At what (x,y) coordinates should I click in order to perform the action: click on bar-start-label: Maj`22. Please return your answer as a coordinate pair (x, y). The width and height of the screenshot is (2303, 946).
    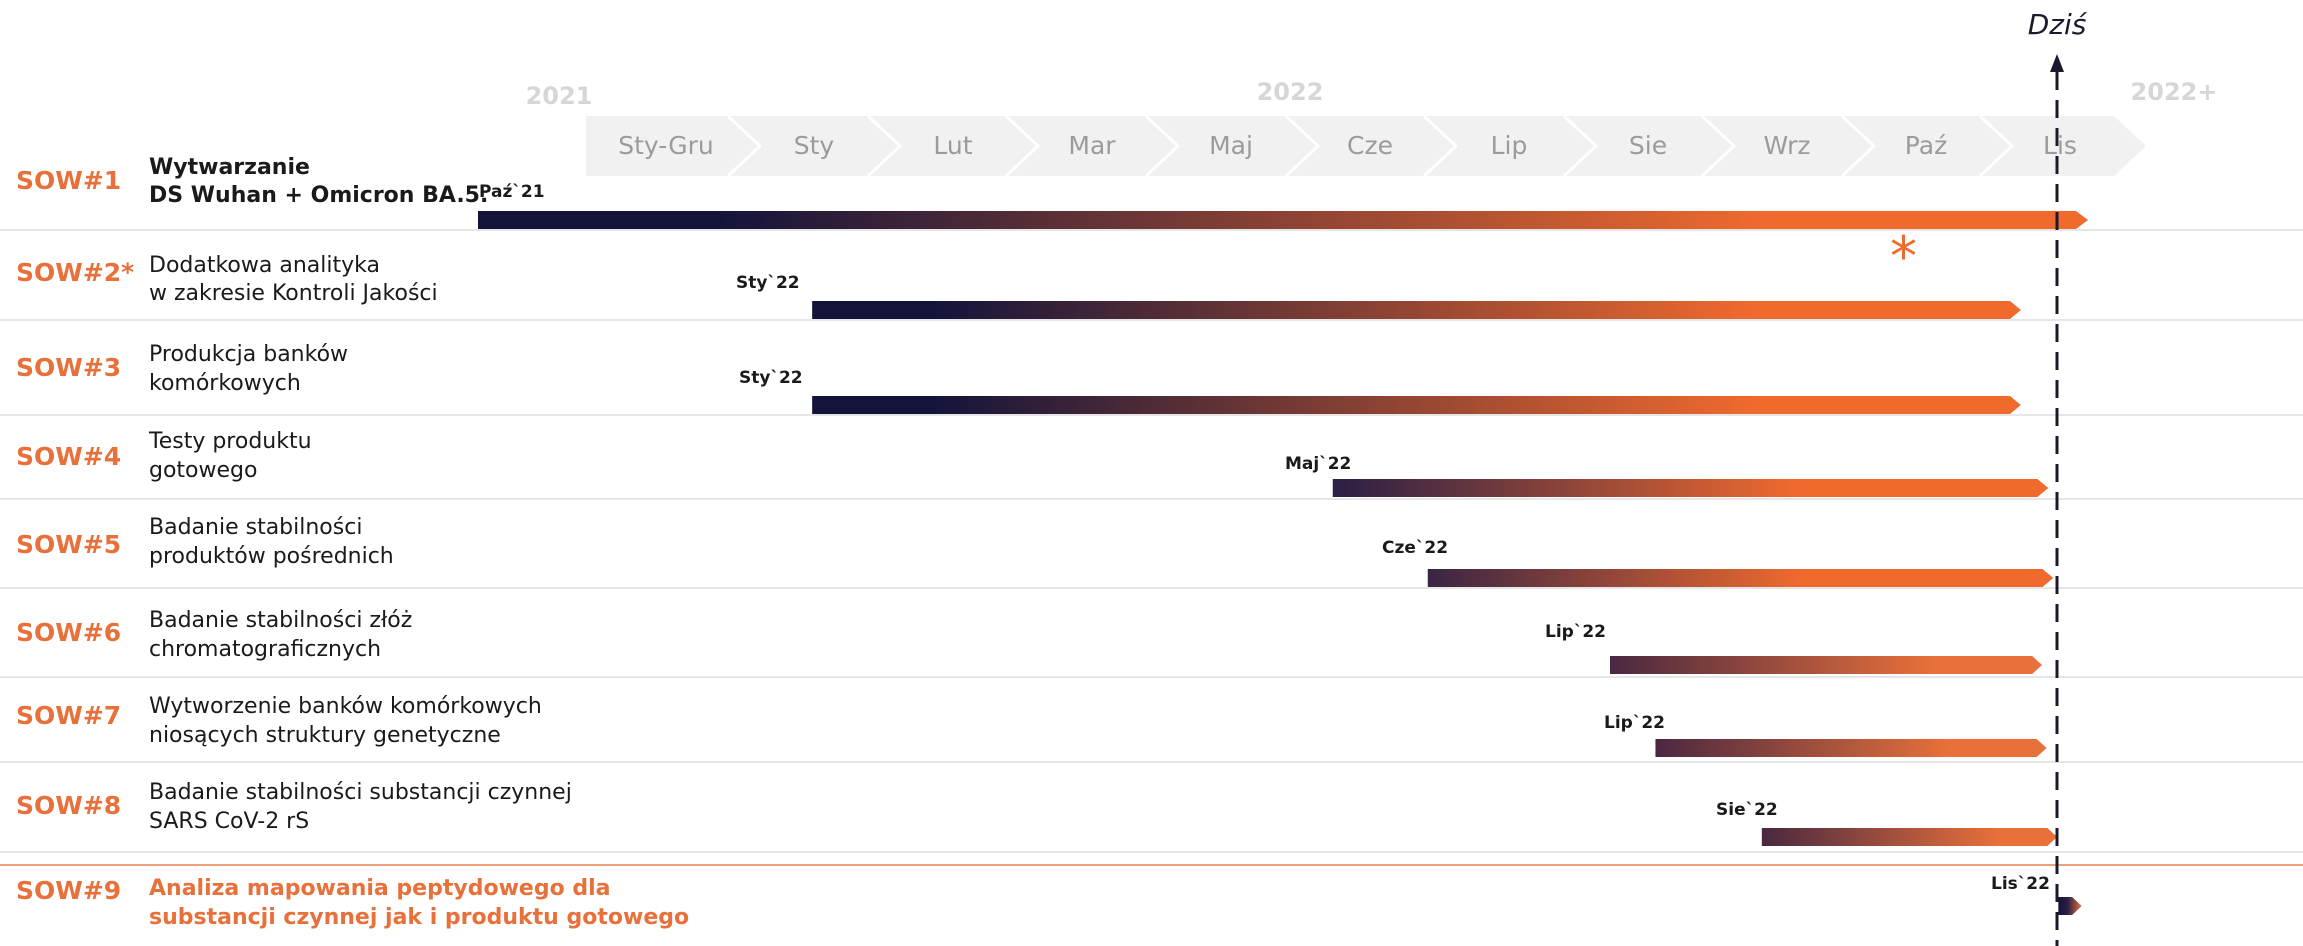
    Looking at the image, I should click on (1318, 464).